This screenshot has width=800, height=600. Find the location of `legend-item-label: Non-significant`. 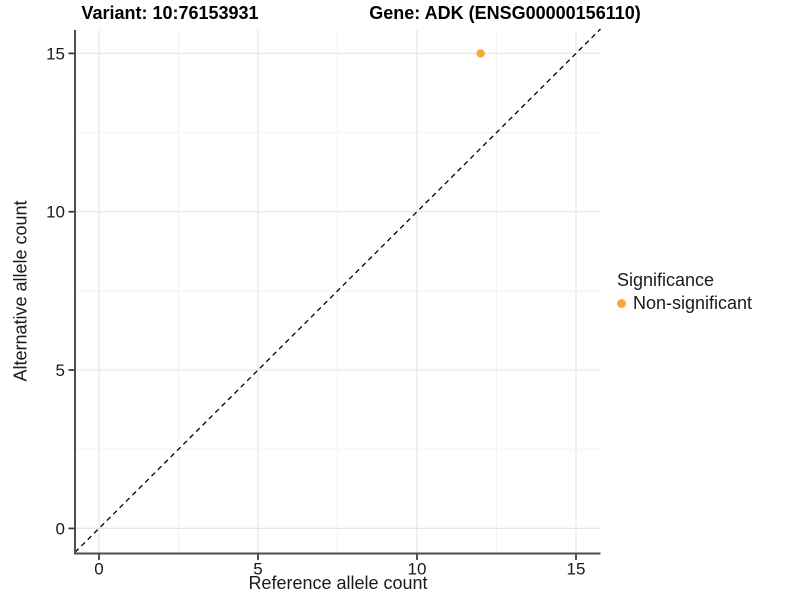

legend-item-label: Non-significant is located at coordinates (693, 303).